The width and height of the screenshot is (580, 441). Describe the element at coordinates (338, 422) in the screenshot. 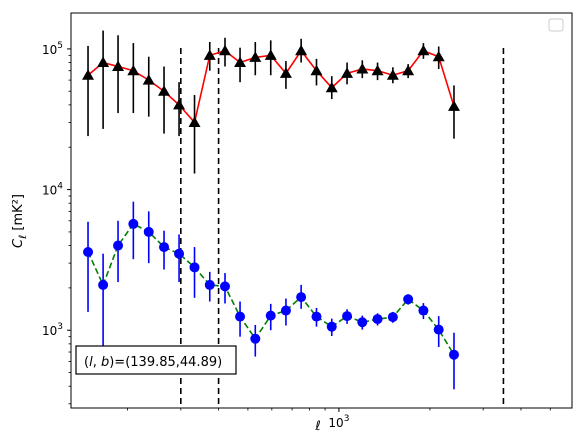

I see `x-tick-label: 103` at that location.